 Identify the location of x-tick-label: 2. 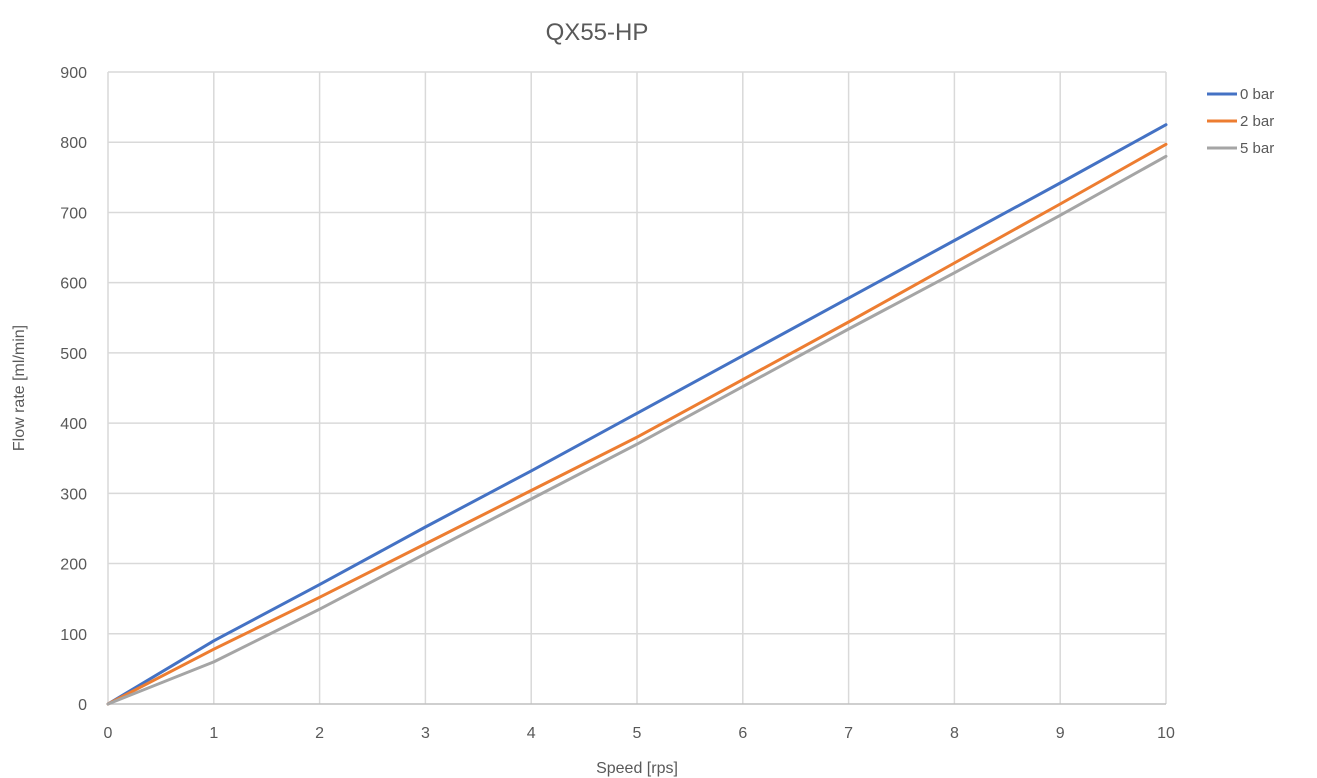
(319, 733).